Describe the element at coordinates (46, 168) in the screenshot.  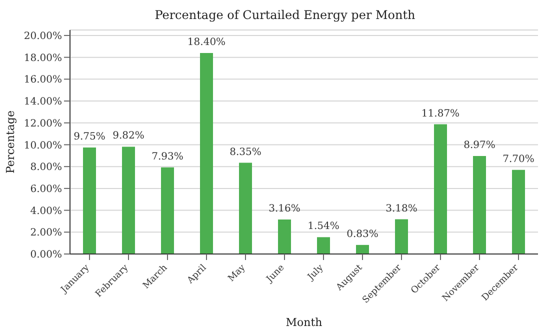
I see `y-tick-label: 8.00%` at that location.